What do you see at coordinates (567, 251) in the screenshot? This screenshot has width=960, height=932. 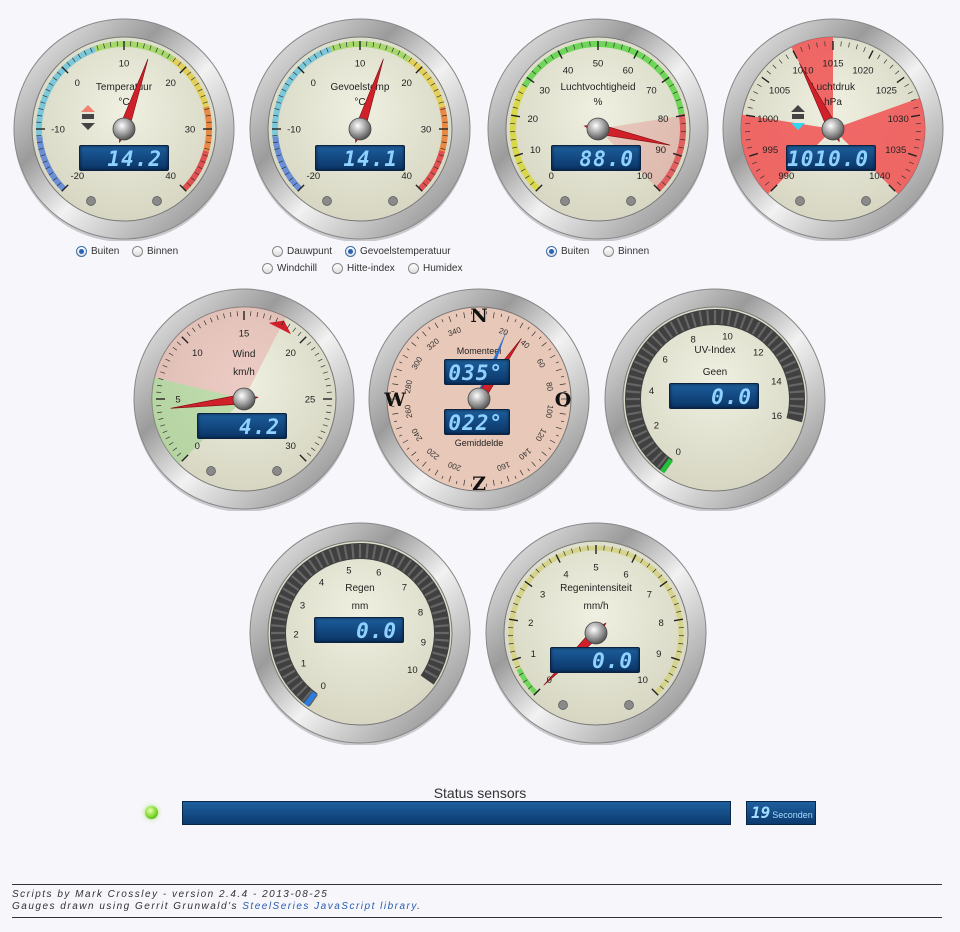 I see `radio-hum-outside: Buiten` at bounding box center [567, 251].